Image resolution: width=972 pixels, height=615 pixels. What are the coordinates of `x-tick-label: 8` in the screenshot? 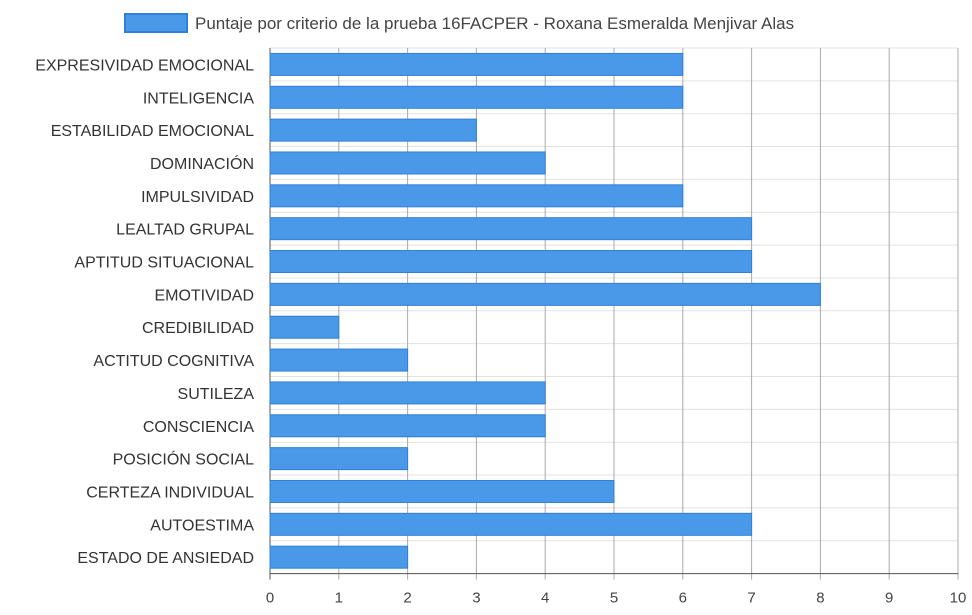 It's located at (820, 598).